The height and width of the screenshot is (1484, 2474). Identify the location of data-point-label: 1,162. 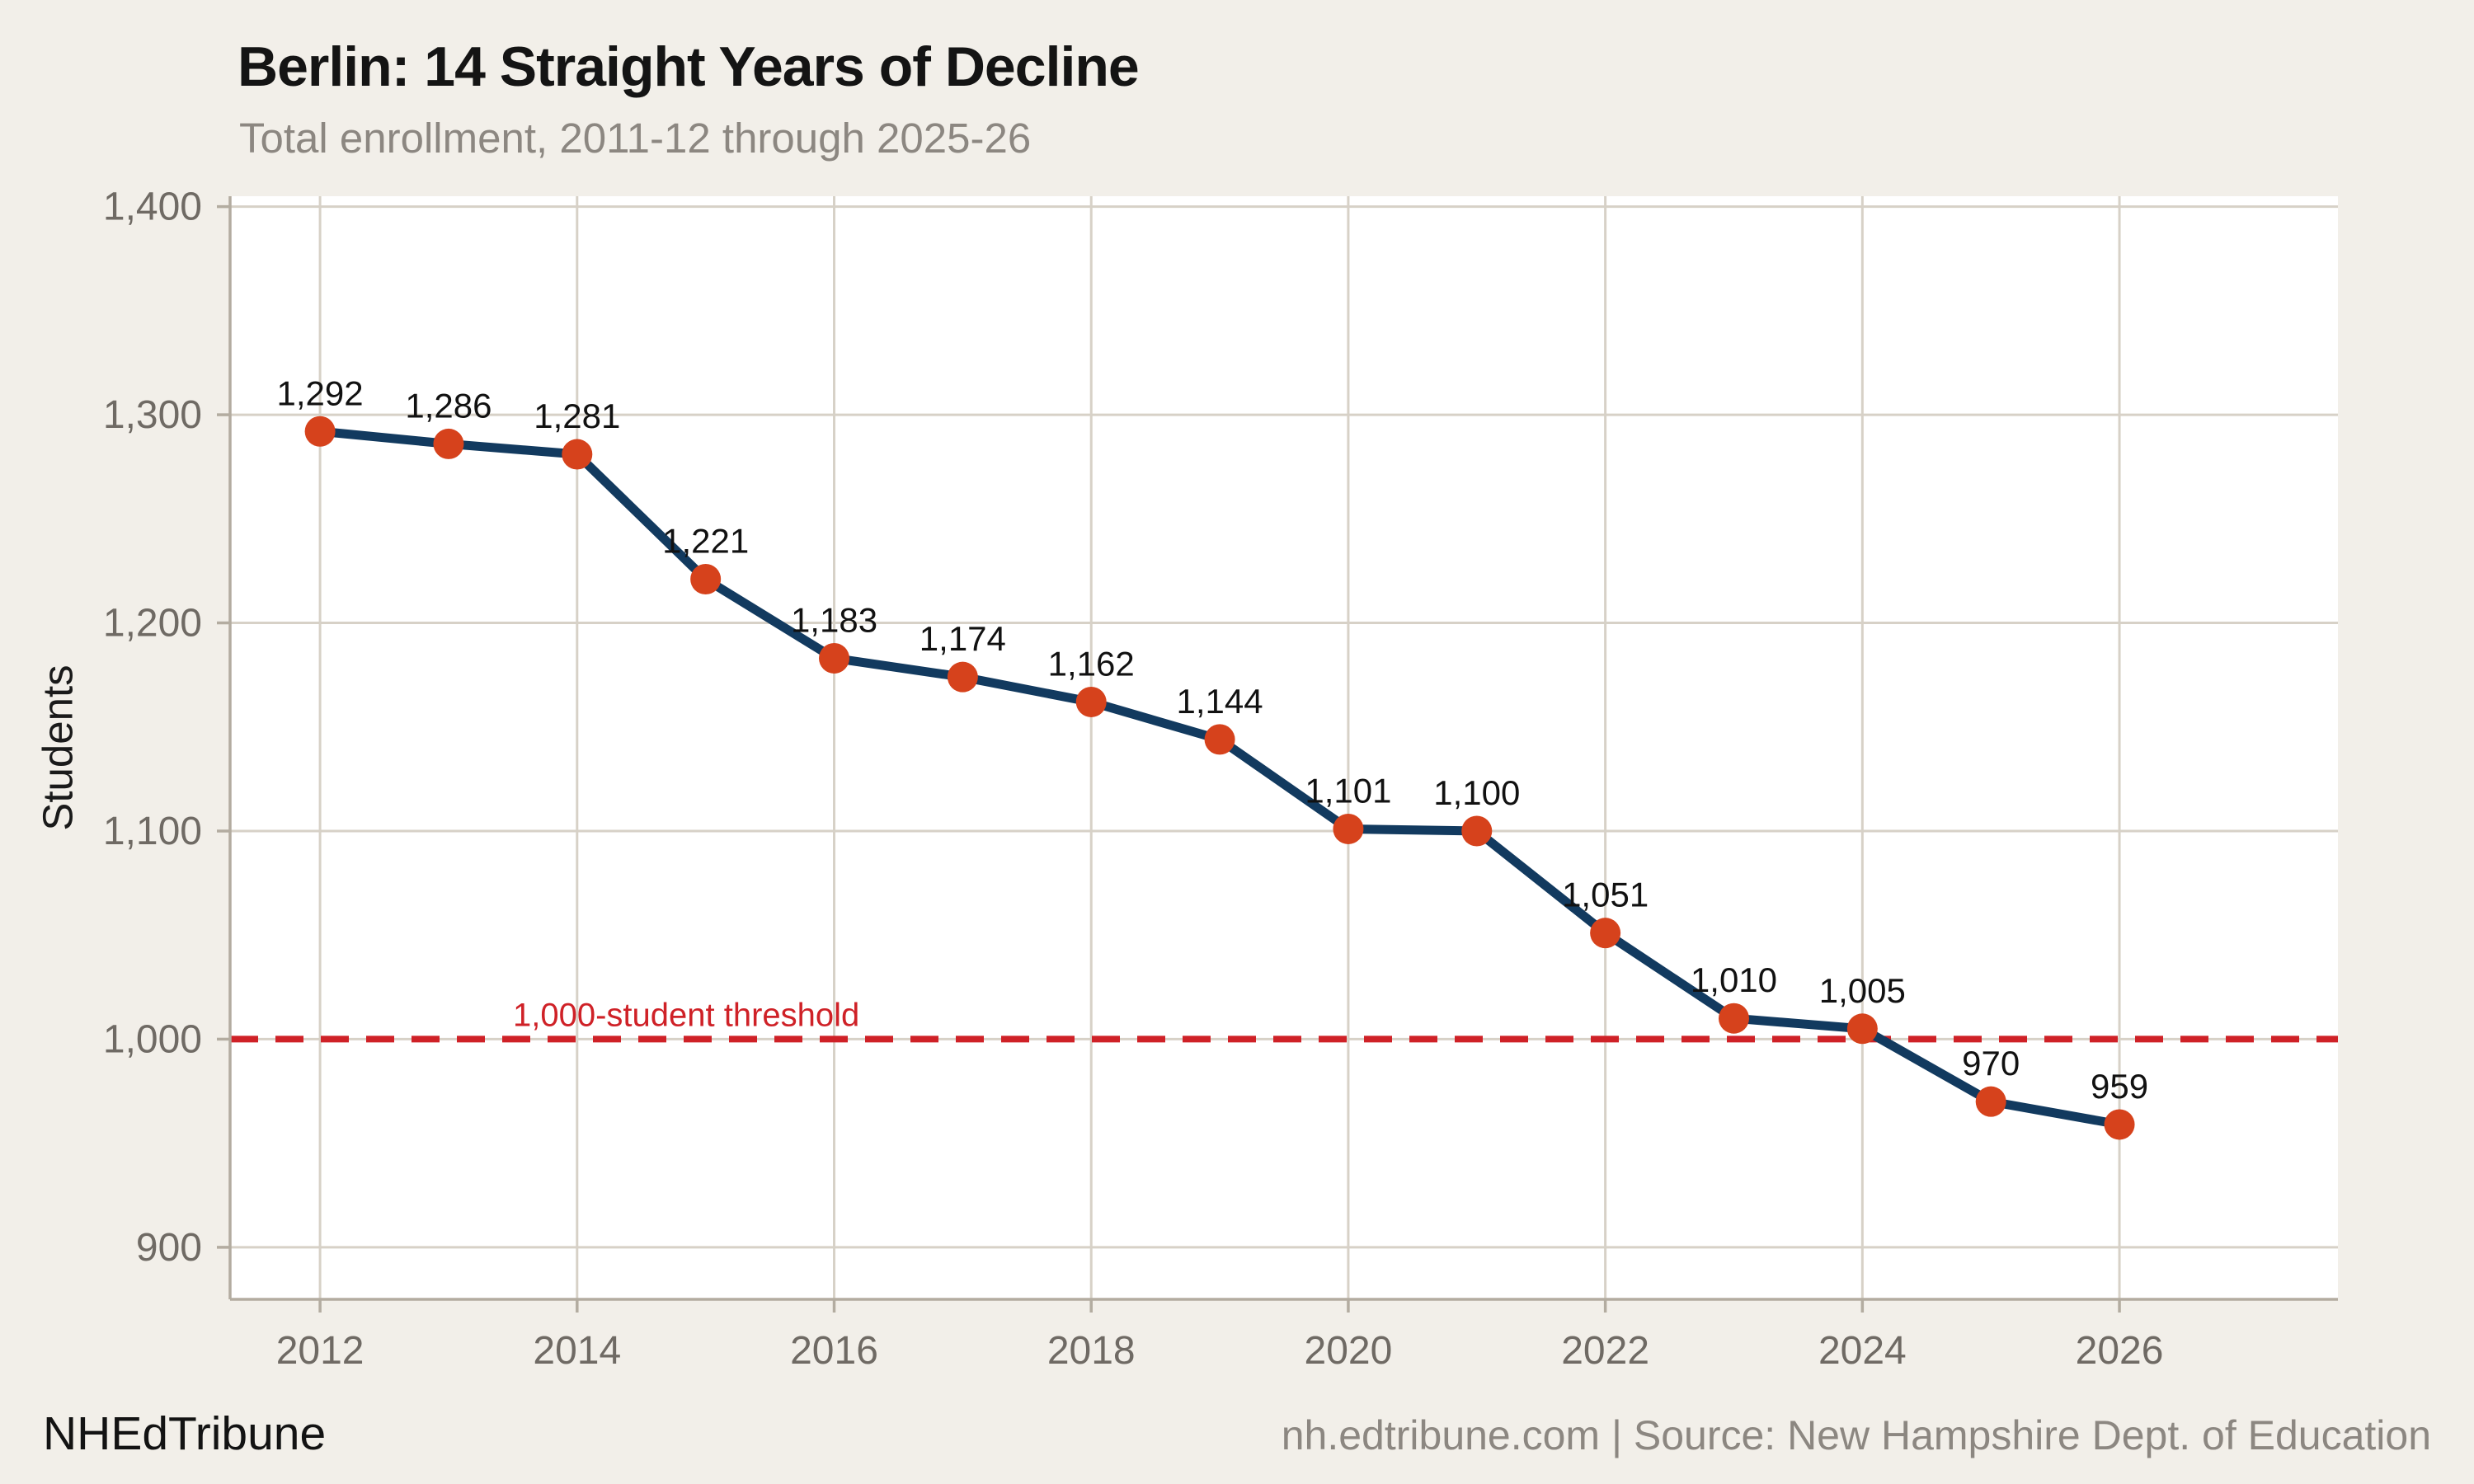
(1091, 663).